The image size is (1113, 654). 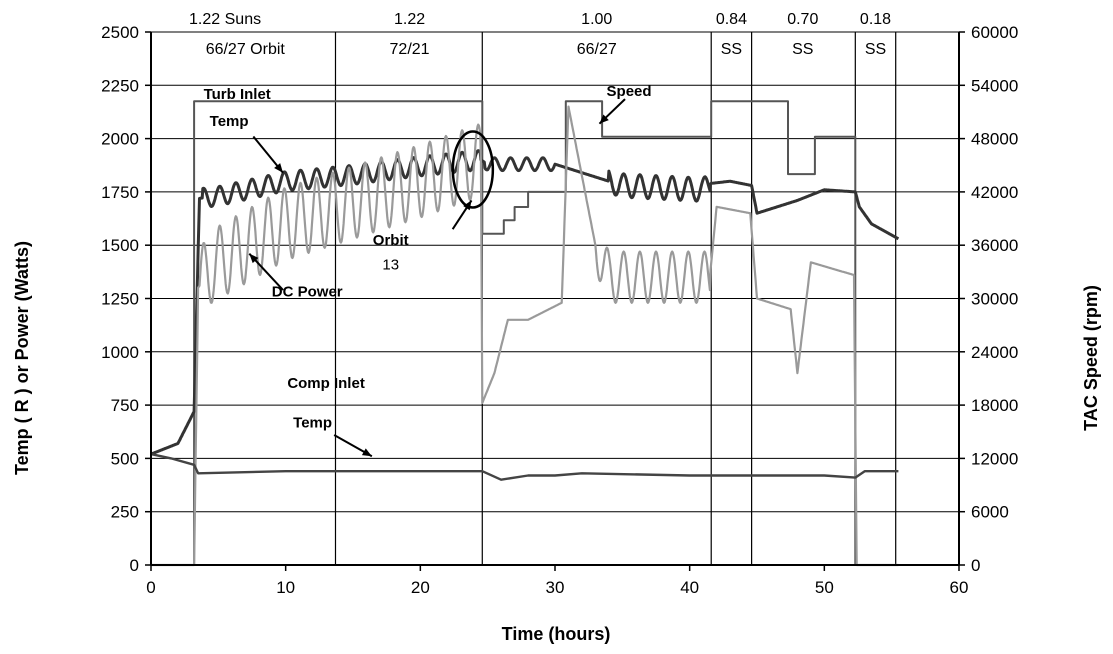 I want to click on y-right-tick-label: 18000, so click(x=994, y=405).